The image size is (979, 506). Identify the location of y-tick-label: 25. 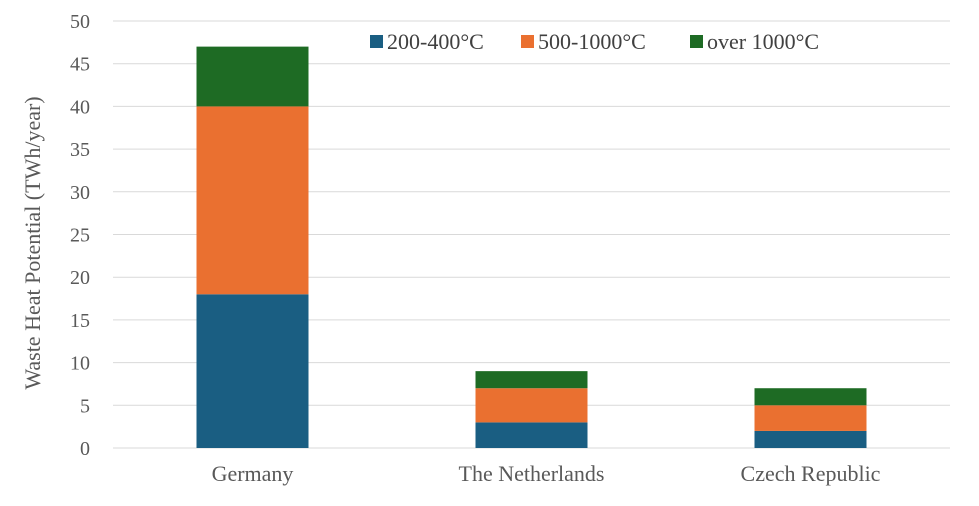
(80, 236).